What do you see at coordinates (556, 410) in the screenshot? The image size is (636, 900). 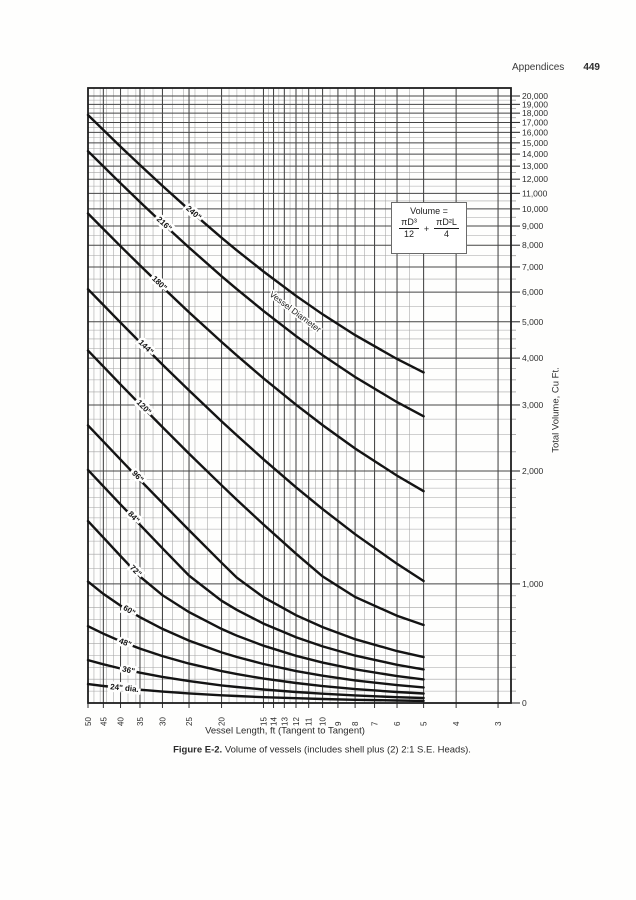 I see `y-axis-title: Total Volume, Cu Ft.` at bounding box center [556, 410].